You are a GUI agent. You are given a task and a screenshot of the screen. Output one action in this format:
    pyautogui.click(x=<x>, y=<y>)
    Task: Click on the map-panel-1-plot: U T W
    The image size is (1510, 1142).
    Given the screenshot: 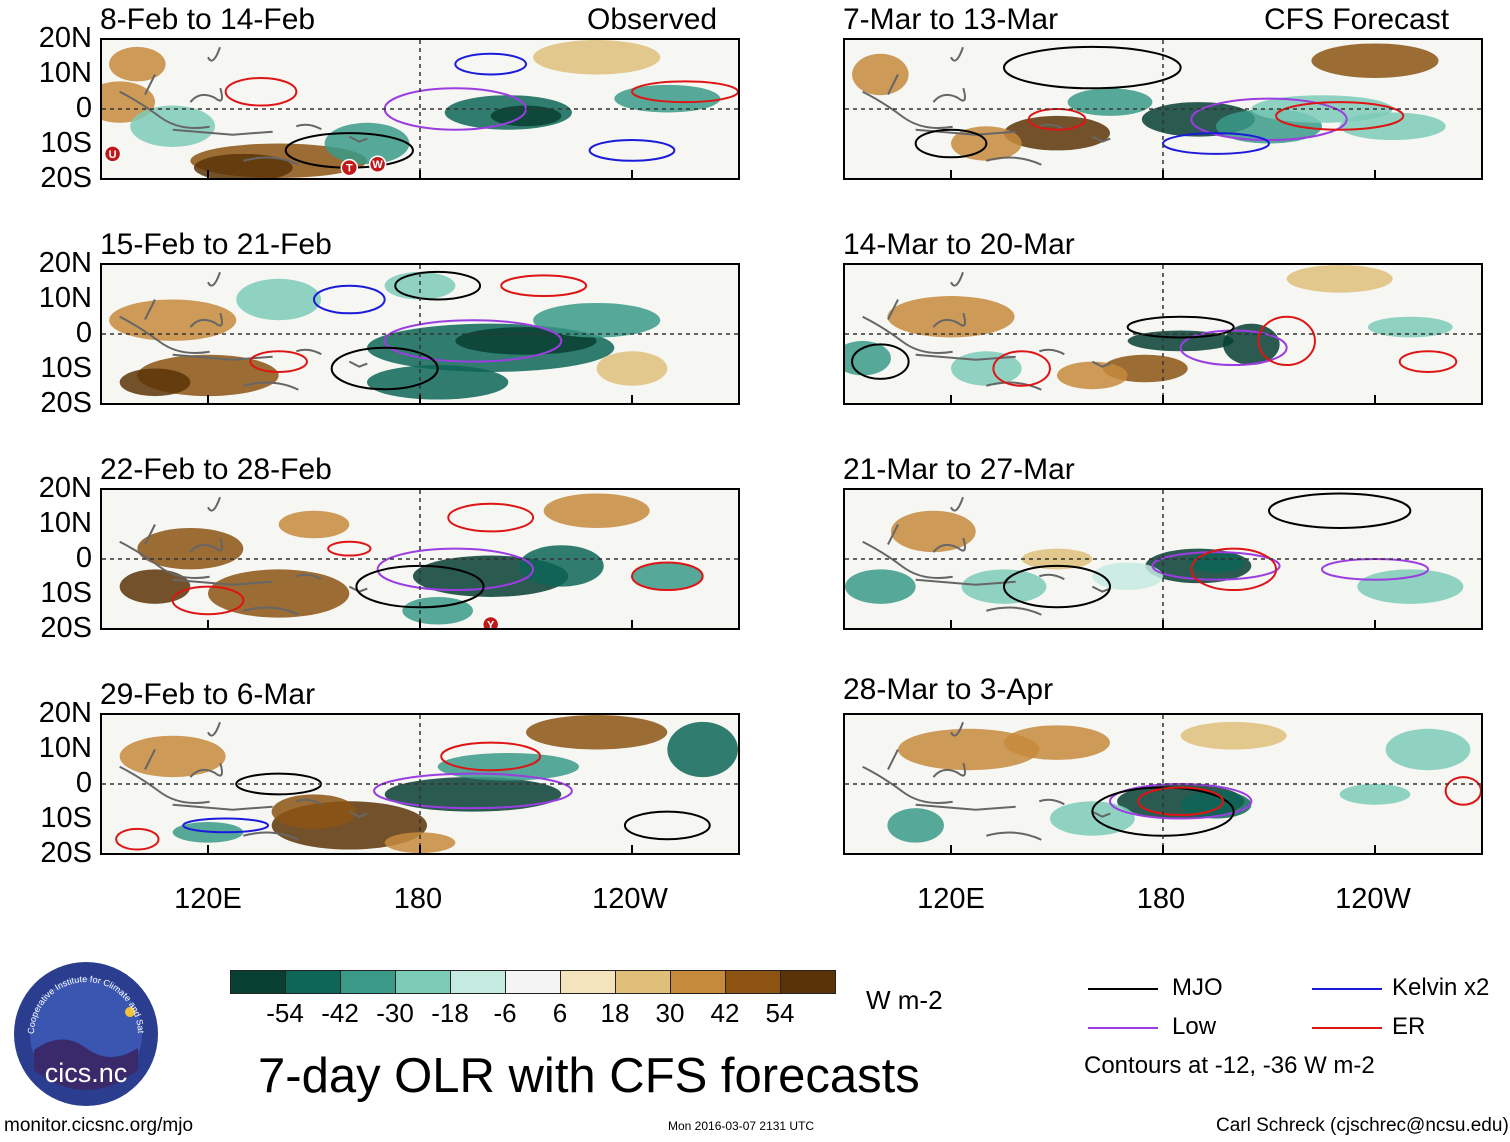 What is the action you would take?
    pyautogui.click(x=420, y=109)
    